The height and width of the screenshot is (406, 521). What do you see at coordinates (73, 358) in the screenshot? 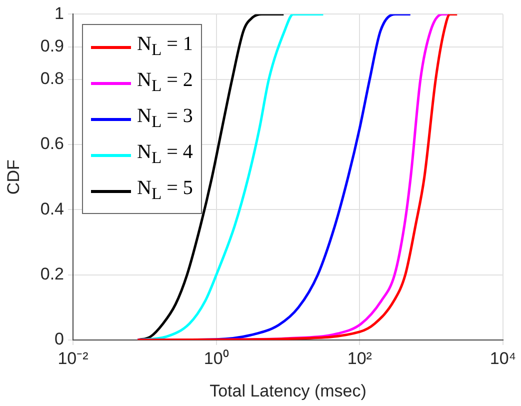
I see `x-tick-label: 10⁻²` at bounding box center [73, 358].